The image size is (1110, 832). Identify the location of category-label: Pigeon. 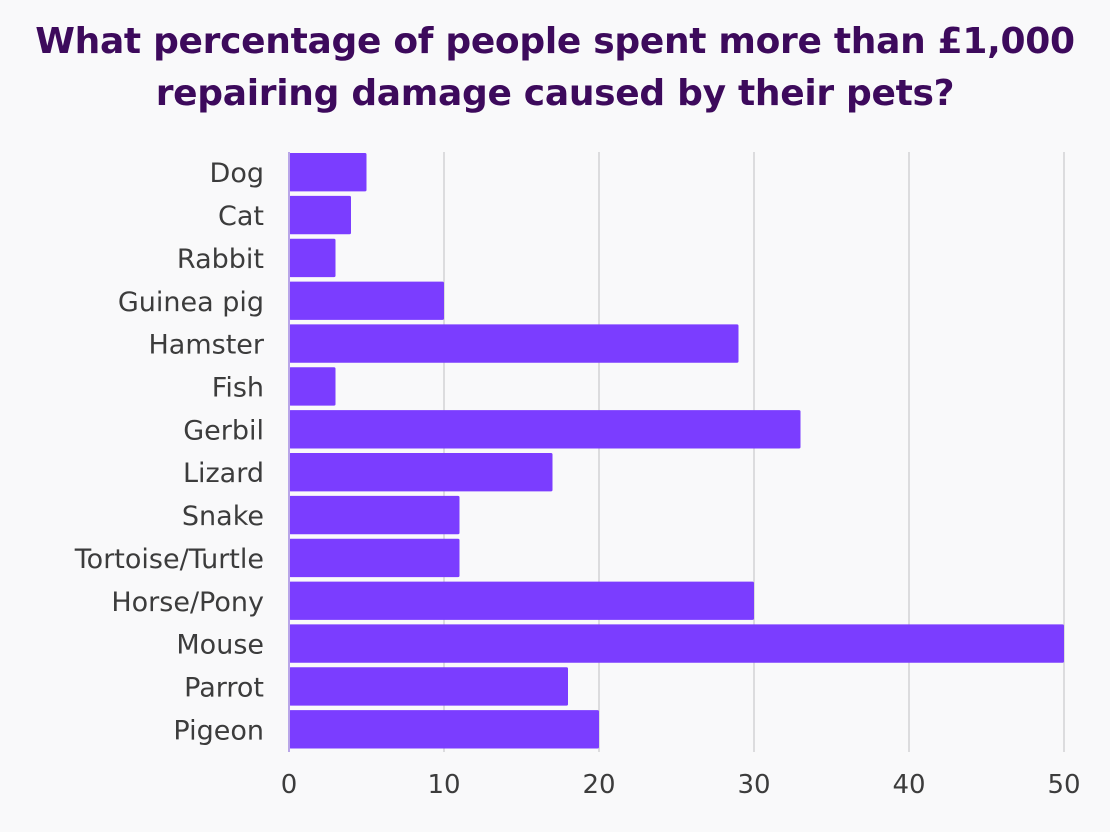
(218, 730).